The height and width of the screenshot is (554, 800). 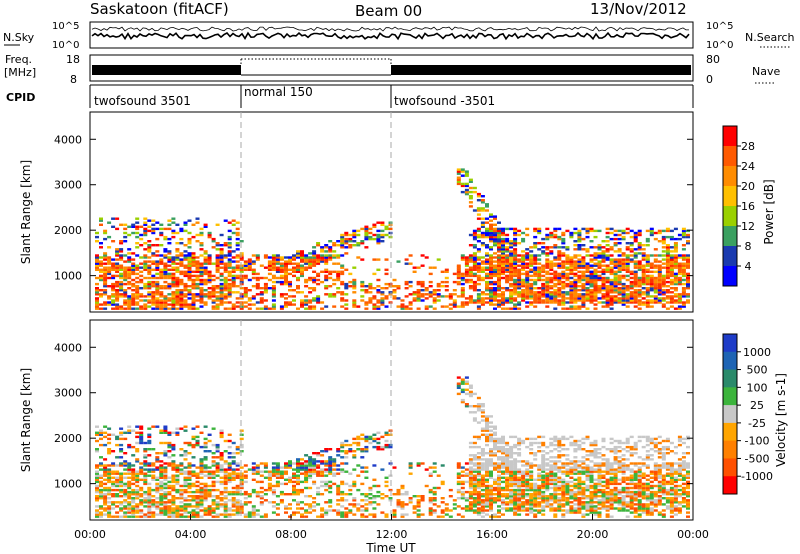 I want to click on noise-right-label: N.Search, so click(x=770, y=37).